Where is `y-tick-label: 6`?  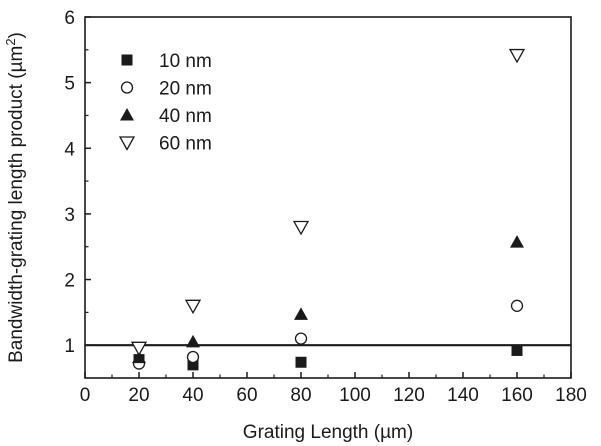
y-tick-label: 6 is located at coordinates (69, 18).